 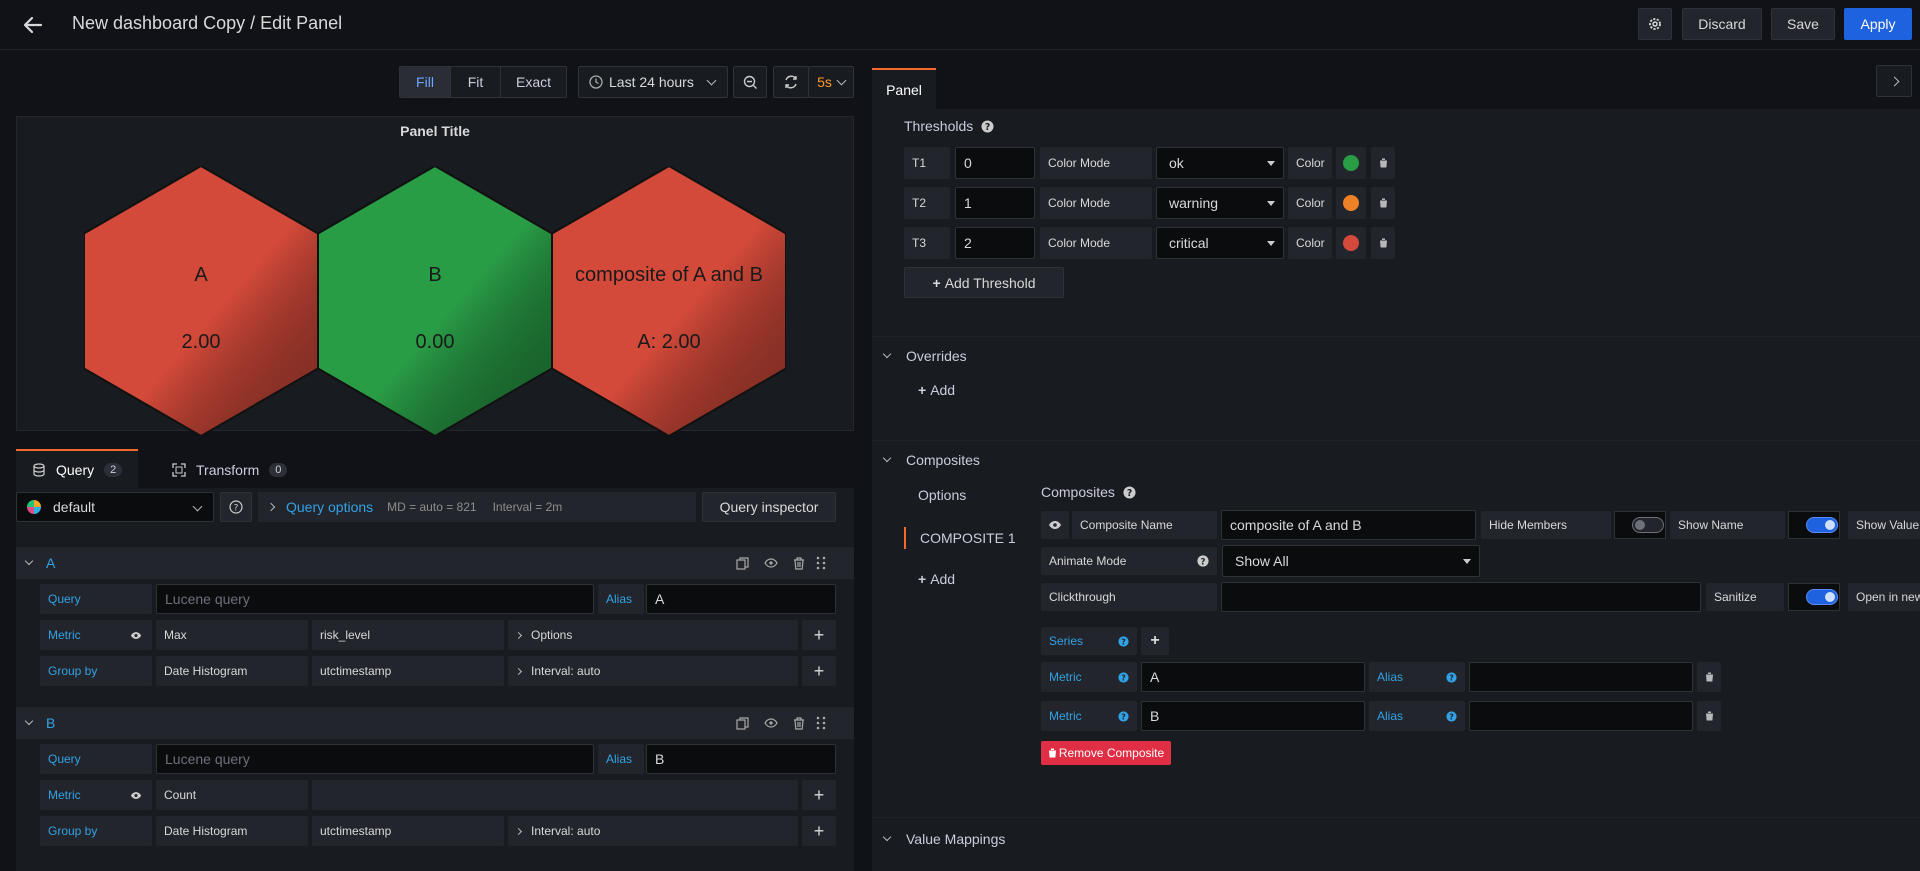 I want to click on toggle-visibility-button, so click(x=1055, y=525).